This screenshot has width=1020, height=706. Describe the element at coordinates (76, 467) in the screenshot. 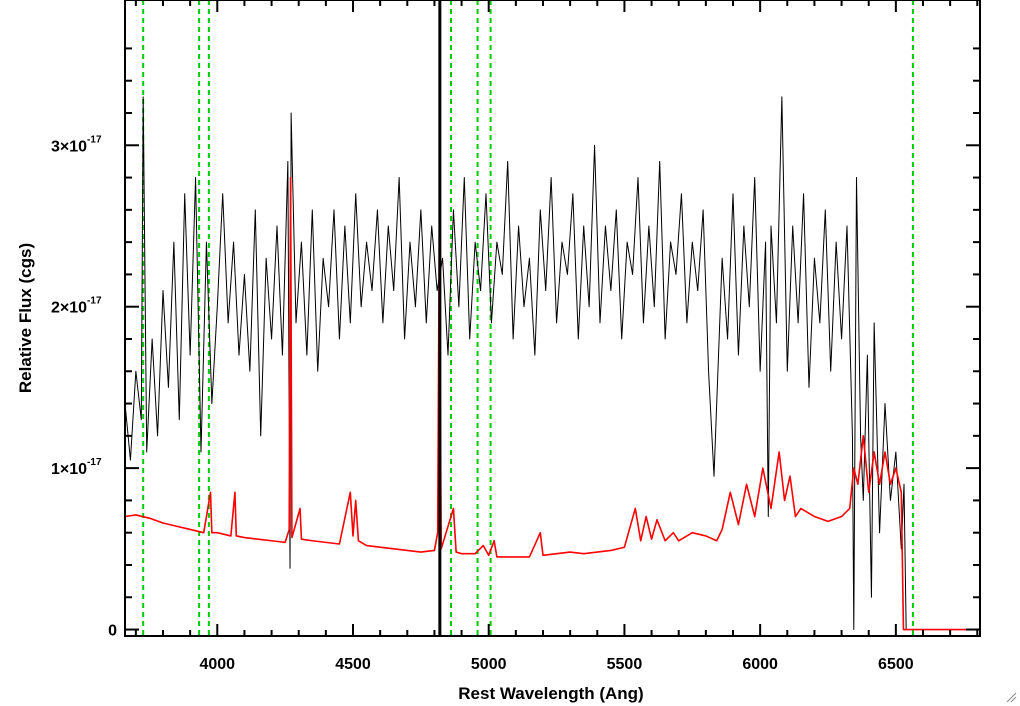

I see `y-tick-label: 1×10⁻¹⁷` at that location.